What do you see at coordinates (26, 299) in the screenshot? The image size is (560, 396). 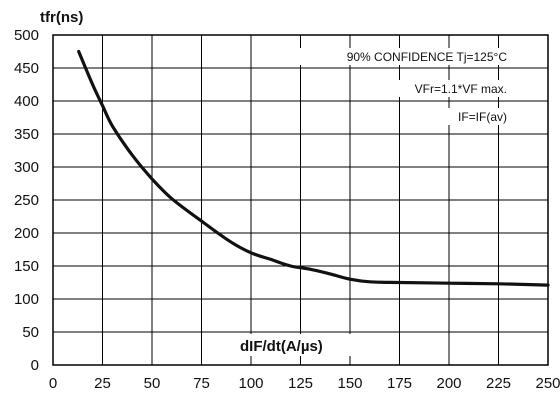 I see `y-tick-label: 100` at bounding box center [26, 299].